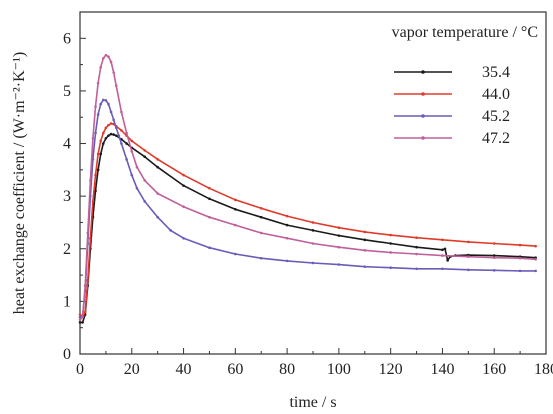  I want to click on x-tick-label: 40, so click(184, 369).